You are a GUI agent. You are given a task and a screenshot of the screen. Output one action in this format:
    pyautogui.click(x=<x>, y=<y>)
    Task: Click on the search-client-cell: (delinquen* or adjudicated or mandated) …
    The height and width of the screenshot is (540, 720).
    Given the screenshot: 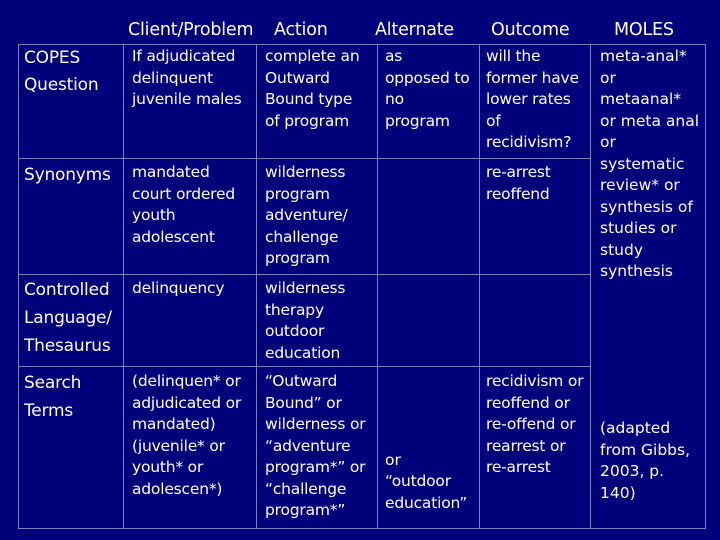 What is the action you would take?
    pyautogui.click(x=187, y=435)
    